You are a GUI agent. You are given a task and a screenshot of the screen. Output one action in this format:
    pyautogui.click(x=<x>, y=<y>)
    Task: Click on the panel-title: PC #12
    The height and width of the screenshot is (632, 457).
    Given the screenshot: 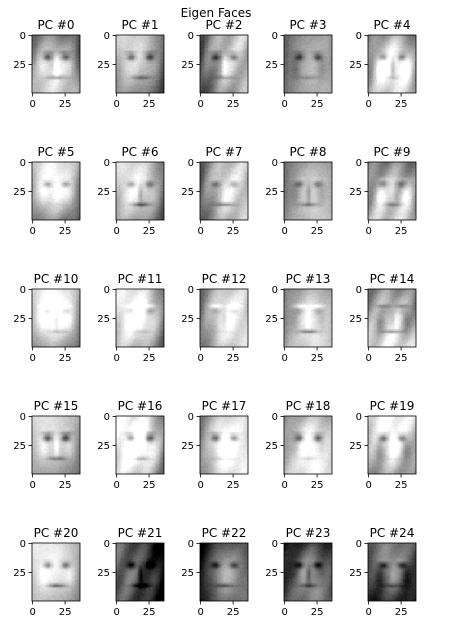 What is the action you would take?
    pyautogui.click(x=224, y=279)
    